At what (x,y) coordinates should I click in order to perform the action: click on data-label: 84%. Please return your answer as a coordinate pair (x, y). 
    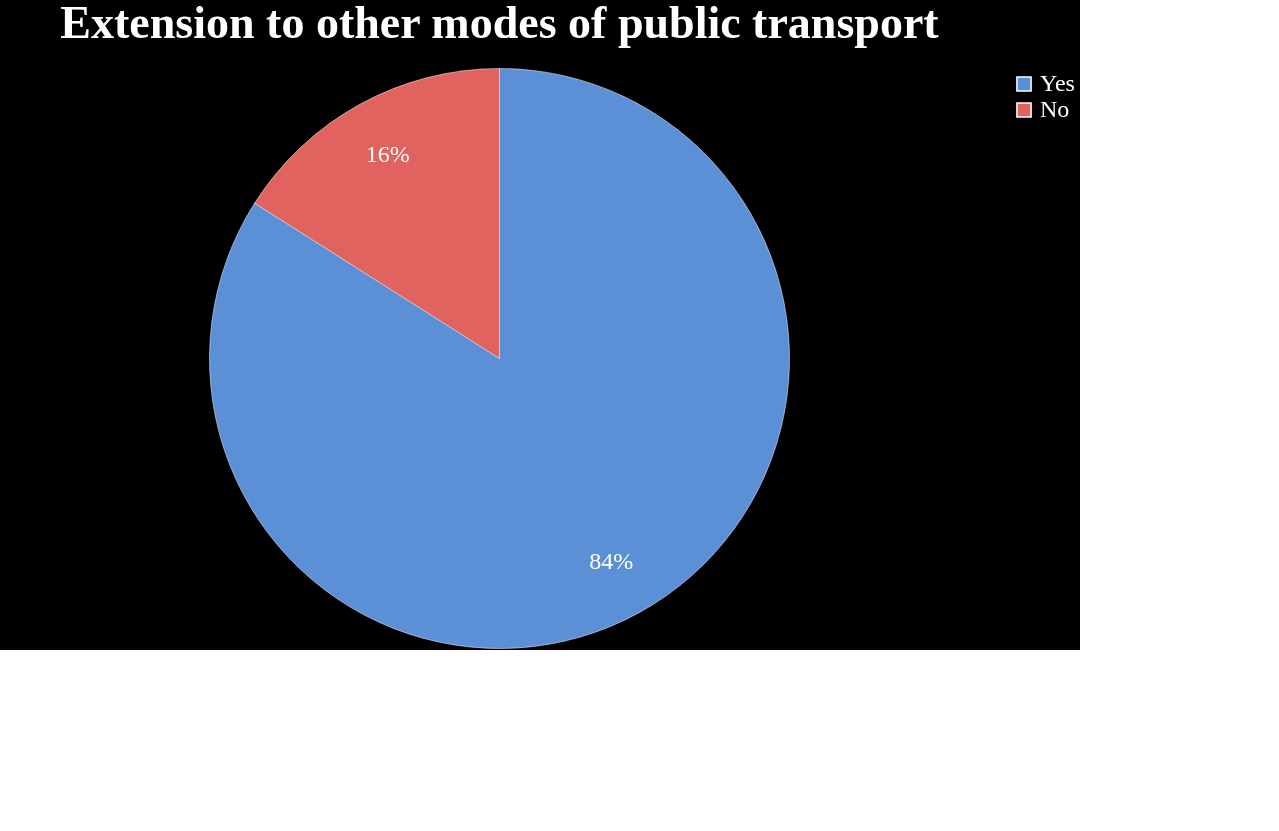
    Looking at the image, I should click on (611, 560).